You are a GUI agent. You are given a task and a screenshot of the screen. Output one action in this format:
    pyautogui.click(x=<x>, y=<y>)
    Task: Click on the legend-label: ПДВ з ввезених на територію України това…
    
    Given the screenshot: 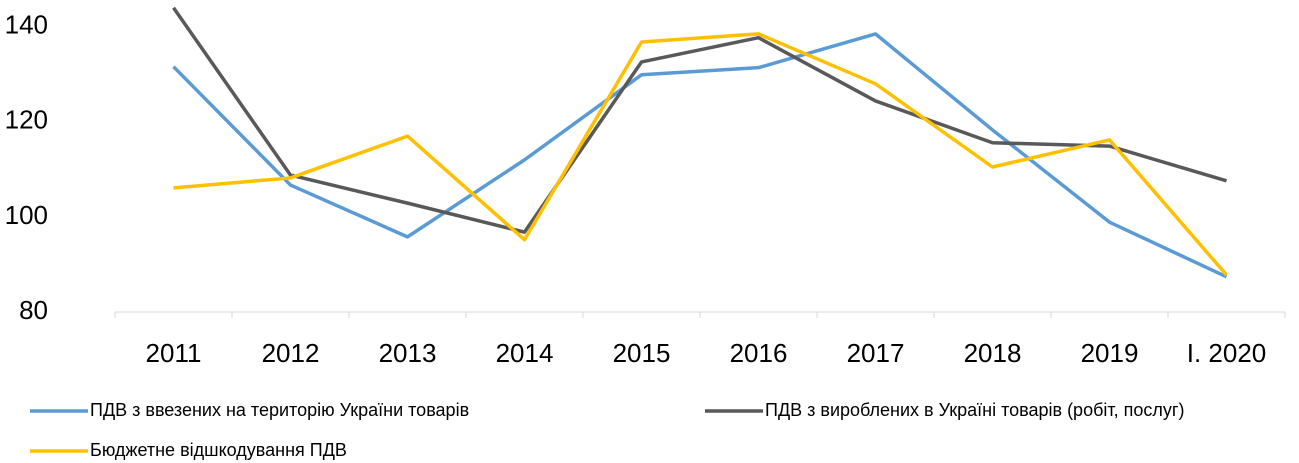 What is the action you would take?
    pyautogui.click(x=279, y=410)
    